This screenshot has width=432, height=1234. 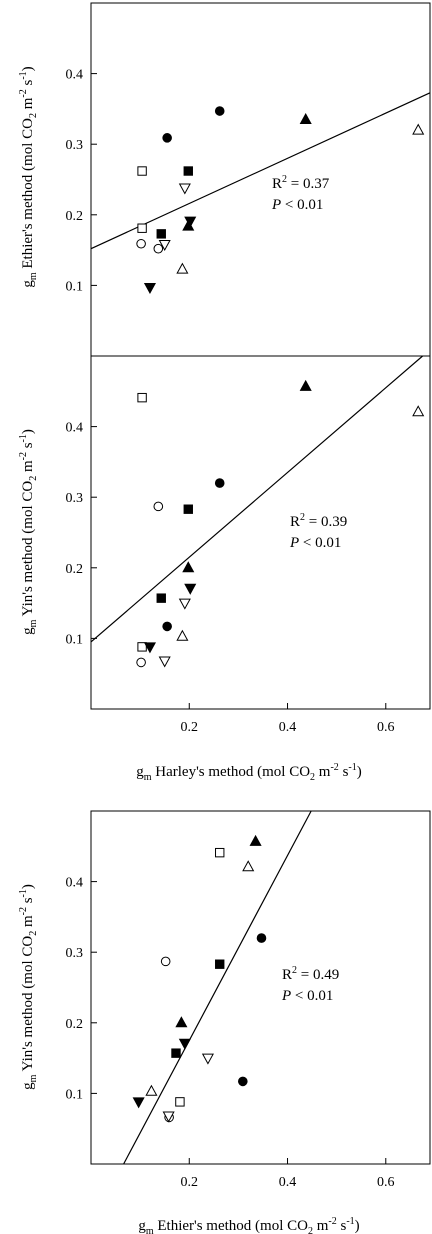 What do you see at coordinates (318, 531) in the screenshot?
I see `stats-annotation: R2 = 0.39 P < 0.01` at bounding box center [318, 531].